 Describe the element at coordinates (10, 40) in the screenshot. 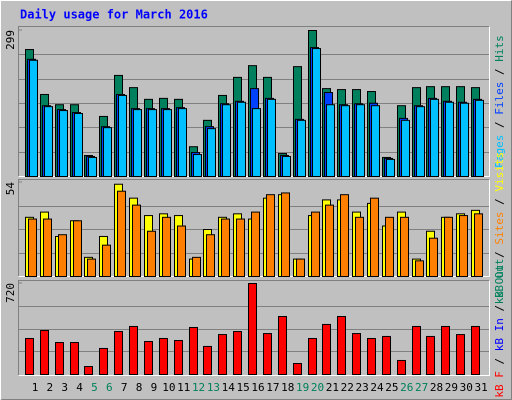

I see `y-tick-label: 299` at that location.